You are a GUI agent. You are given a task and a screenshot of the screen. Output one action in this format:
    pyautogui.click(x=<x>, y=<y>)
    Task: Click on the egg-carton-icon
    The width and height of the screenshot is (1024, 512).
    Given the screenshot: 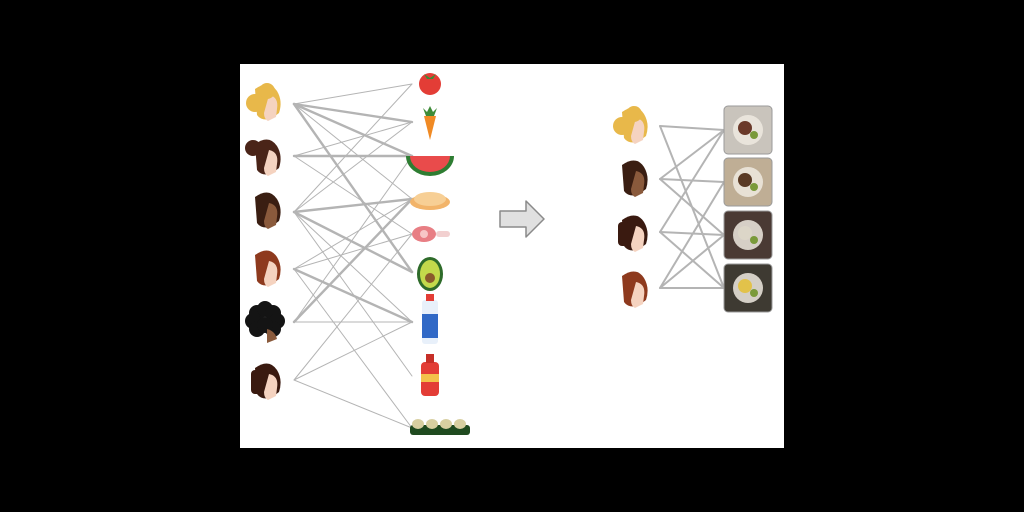 What is the action you would take?
    pyautogui.click(x=440, y=427)
    